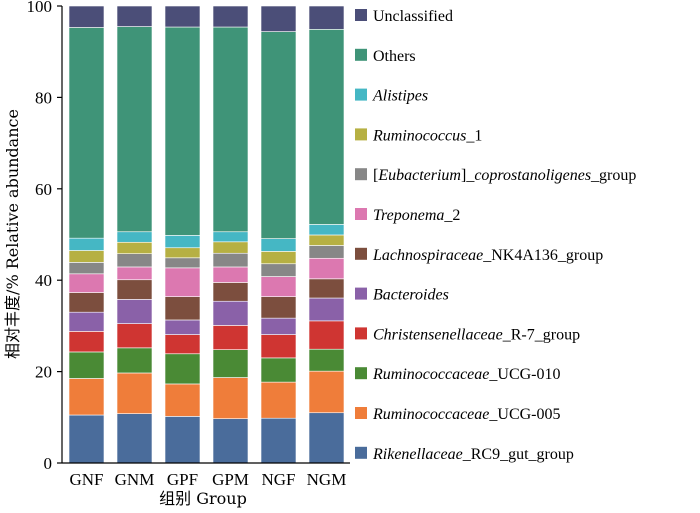 The width and height of the screenshot is (700, 513). What do you see at coordinates (413, 16) in the screenshot?
I see `legend-label: Unclassified` at bounding box center [413, 16].